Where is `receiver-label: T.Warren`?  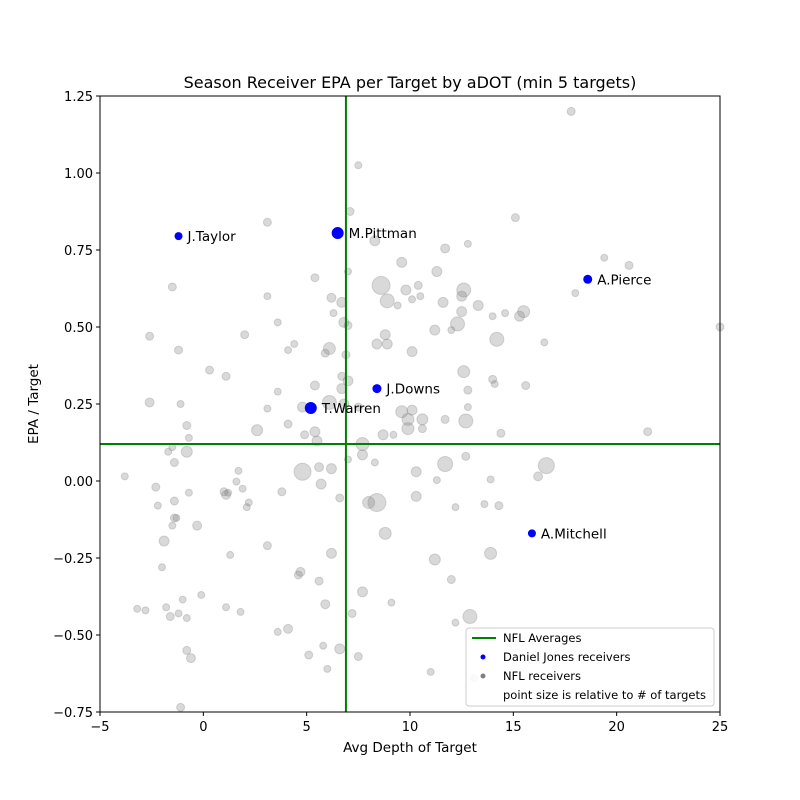
receiver-label: T.Warren is located at coordinates (351, 409).